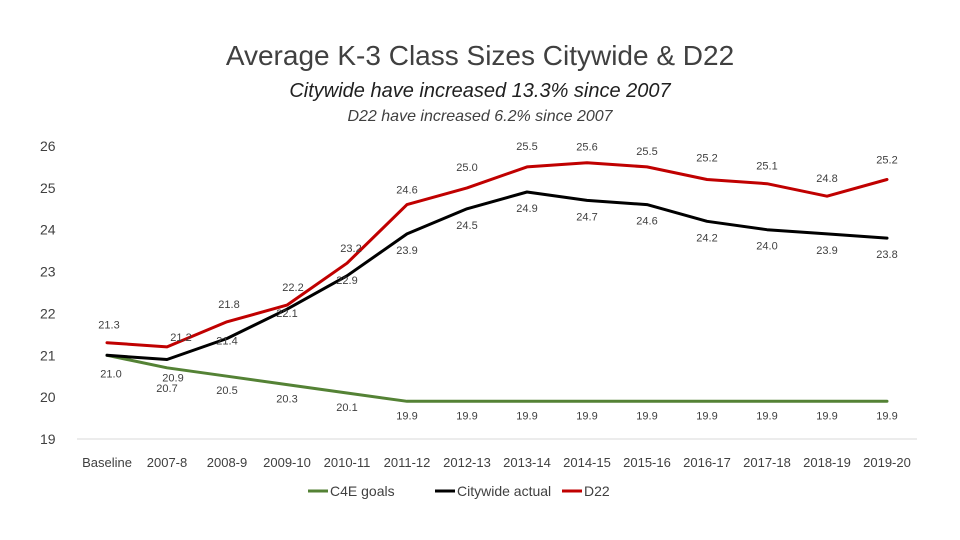 Image resolution: width=960 pixels, height=540 pixels. I want to click on data-label: 22.1, so click(286, 314).